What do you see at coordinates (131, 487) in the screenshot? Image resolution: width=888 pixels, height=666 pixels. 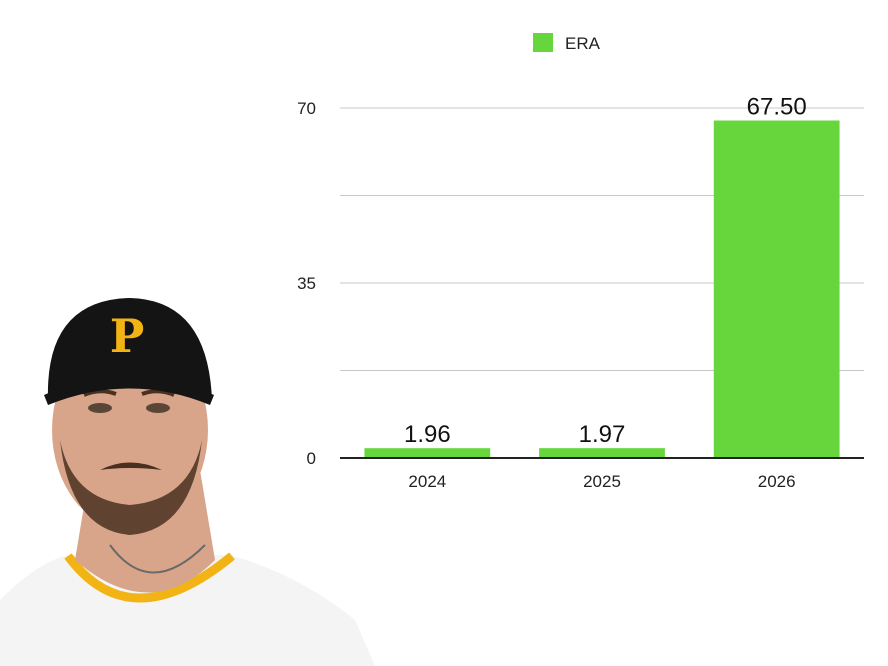 I see `beard` at bounding box center [131, 487].